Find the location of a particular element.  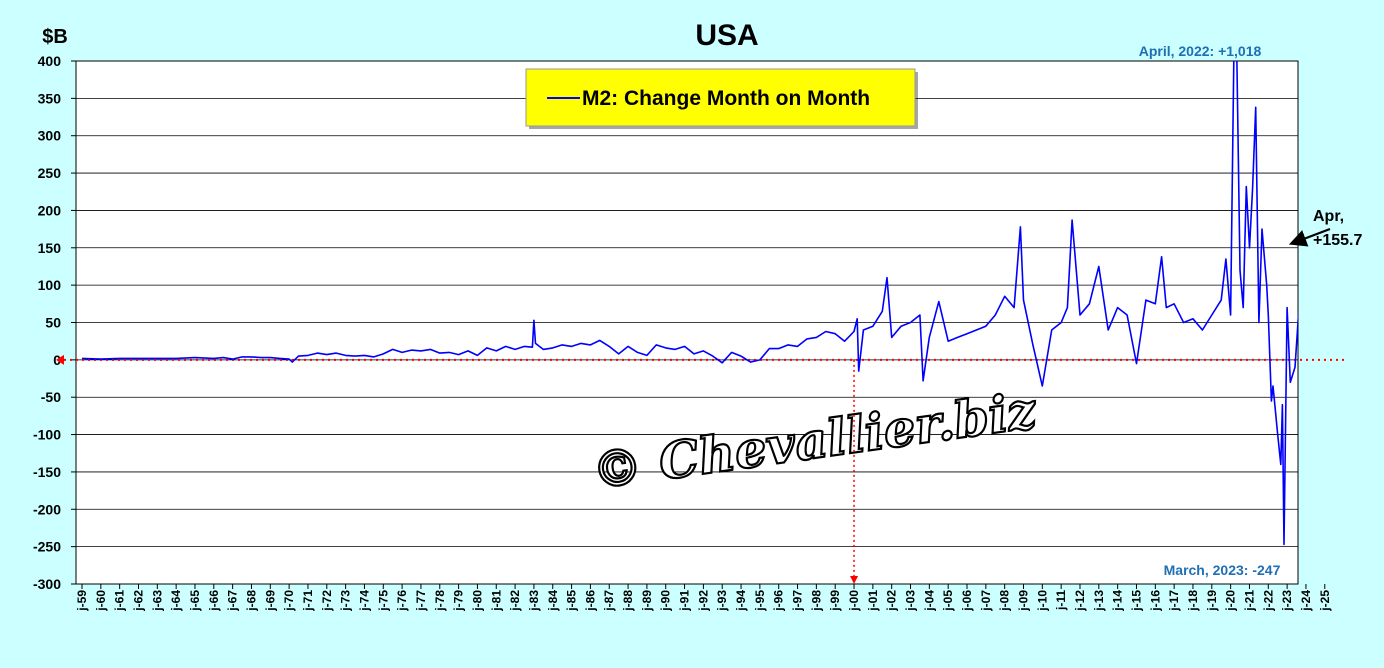

x-tick-label: j-16 is located at coordinates (1155, 601).